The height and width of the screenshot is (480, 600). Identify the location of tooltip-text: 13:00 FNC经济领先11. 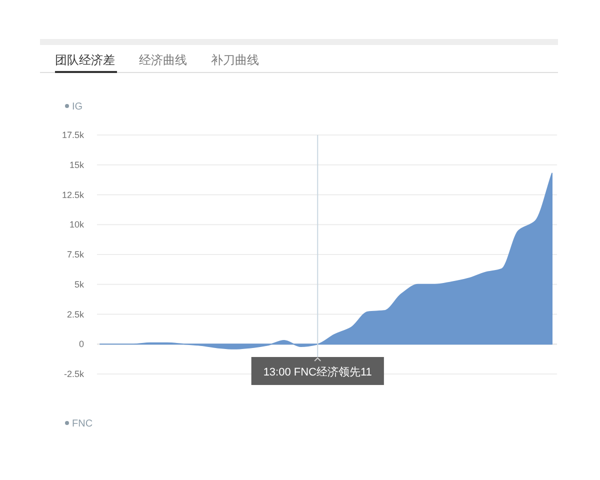
(317, 372).